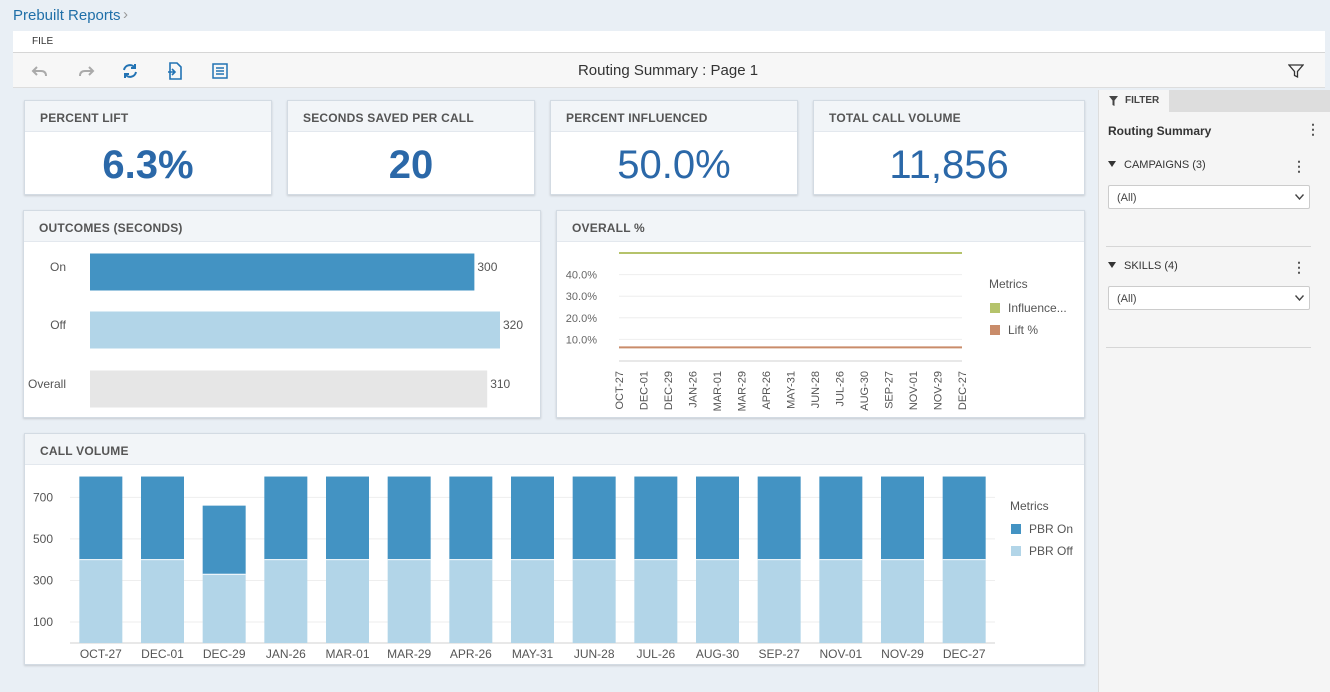 Image resolution: width=1330 pixels, height=692 pixels. Describe the element at coordinates (282, 272) in the screenshot. I see `bar-on` at that location.